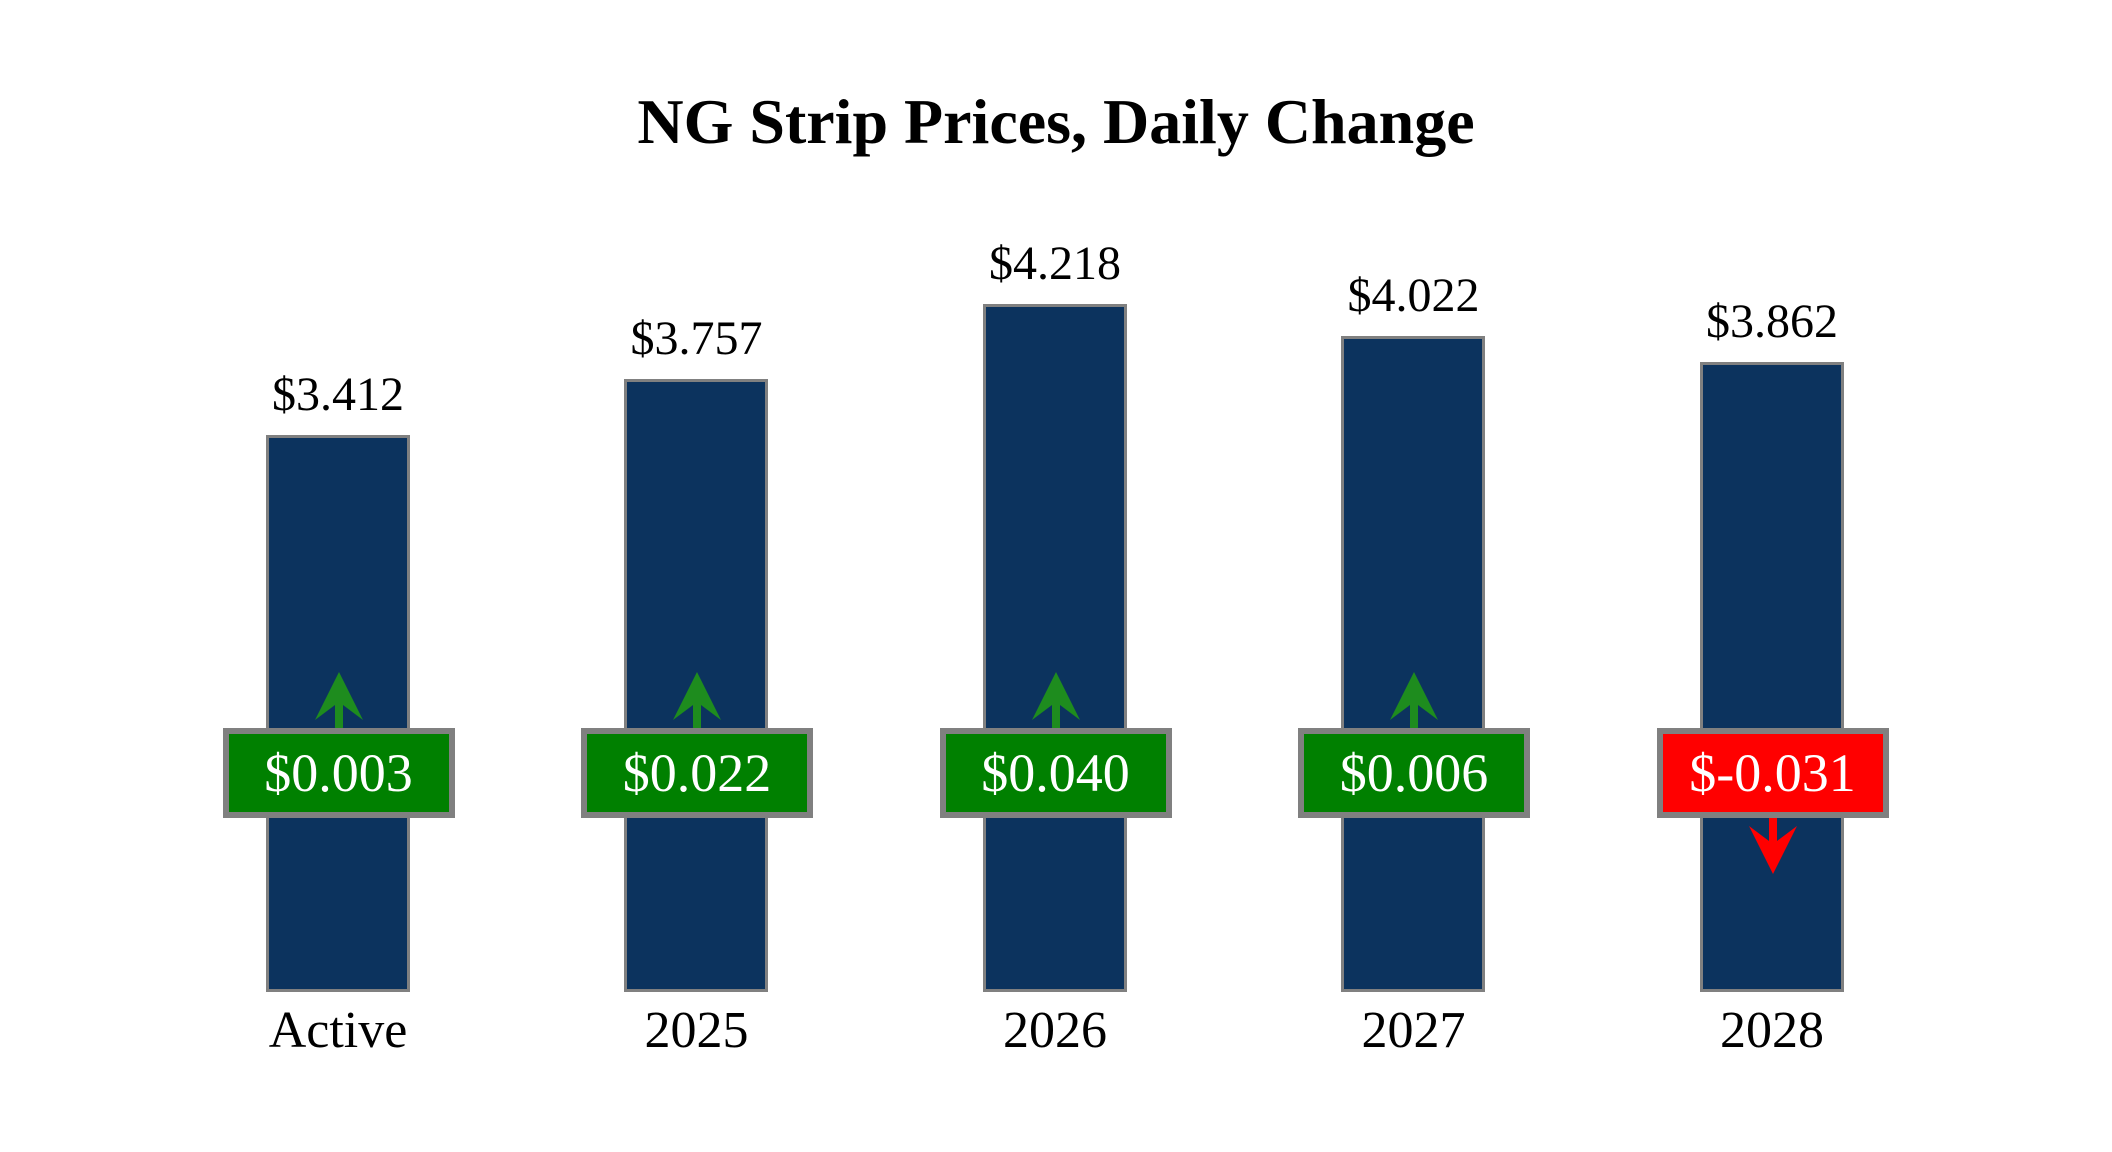 This screenshot has width=2112, height=1152. What do you see at coordinates (1413, 1030) in the screenshot?
I see `category-label: 2027` at bounding box center [1413, 1030].